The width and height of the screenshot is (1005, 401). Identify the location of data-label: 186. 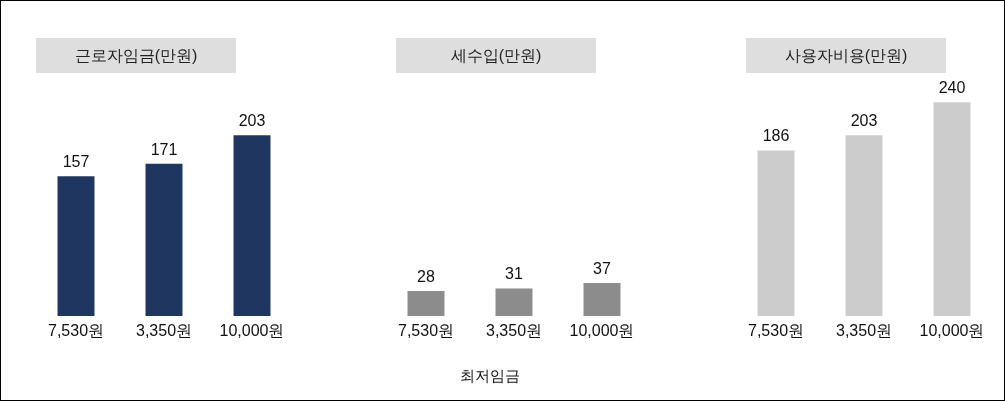
(776, 136).